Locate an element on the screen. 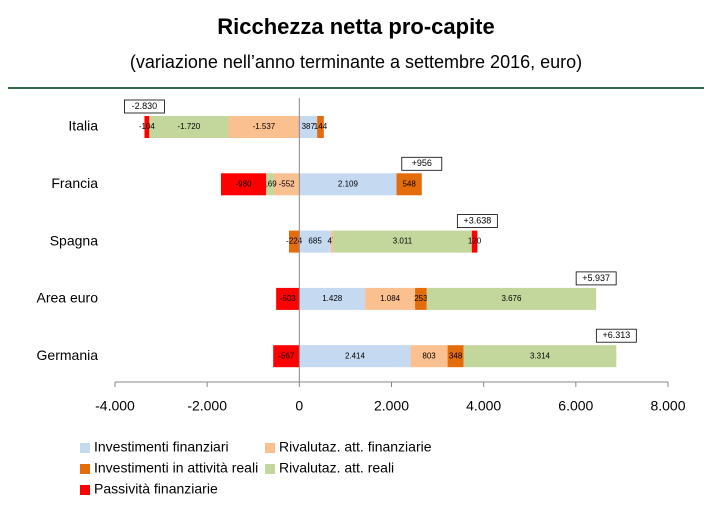 The image size is (712, 507). segment-label: 387 is located at coordinates (309, 126).